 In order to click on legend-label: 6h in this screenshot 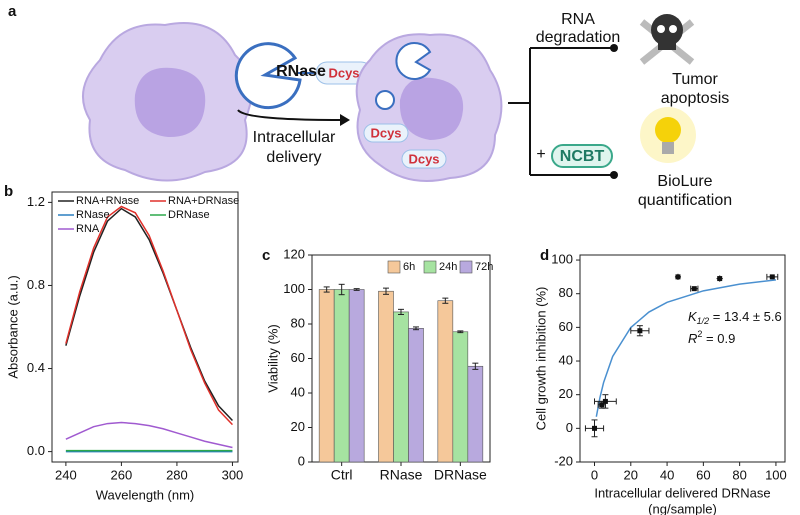, I will do `click(409, 267)`.